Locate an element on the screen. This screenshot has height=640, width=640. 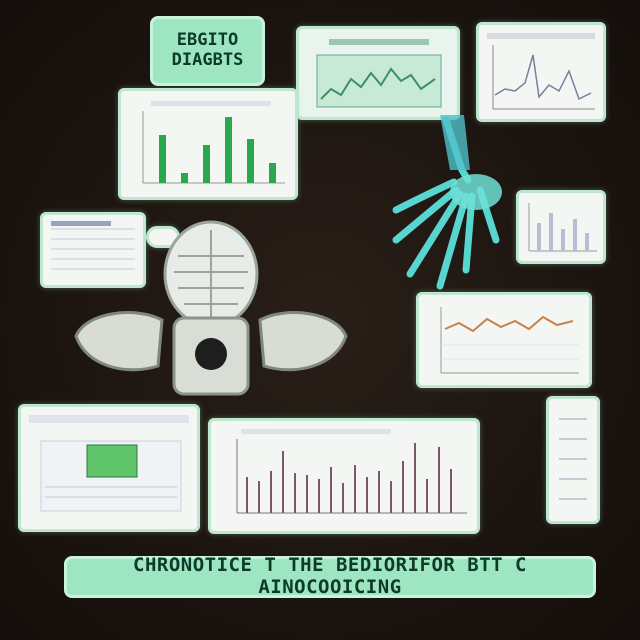
bar-chart-panel-green is located at coordinates (208, 144).